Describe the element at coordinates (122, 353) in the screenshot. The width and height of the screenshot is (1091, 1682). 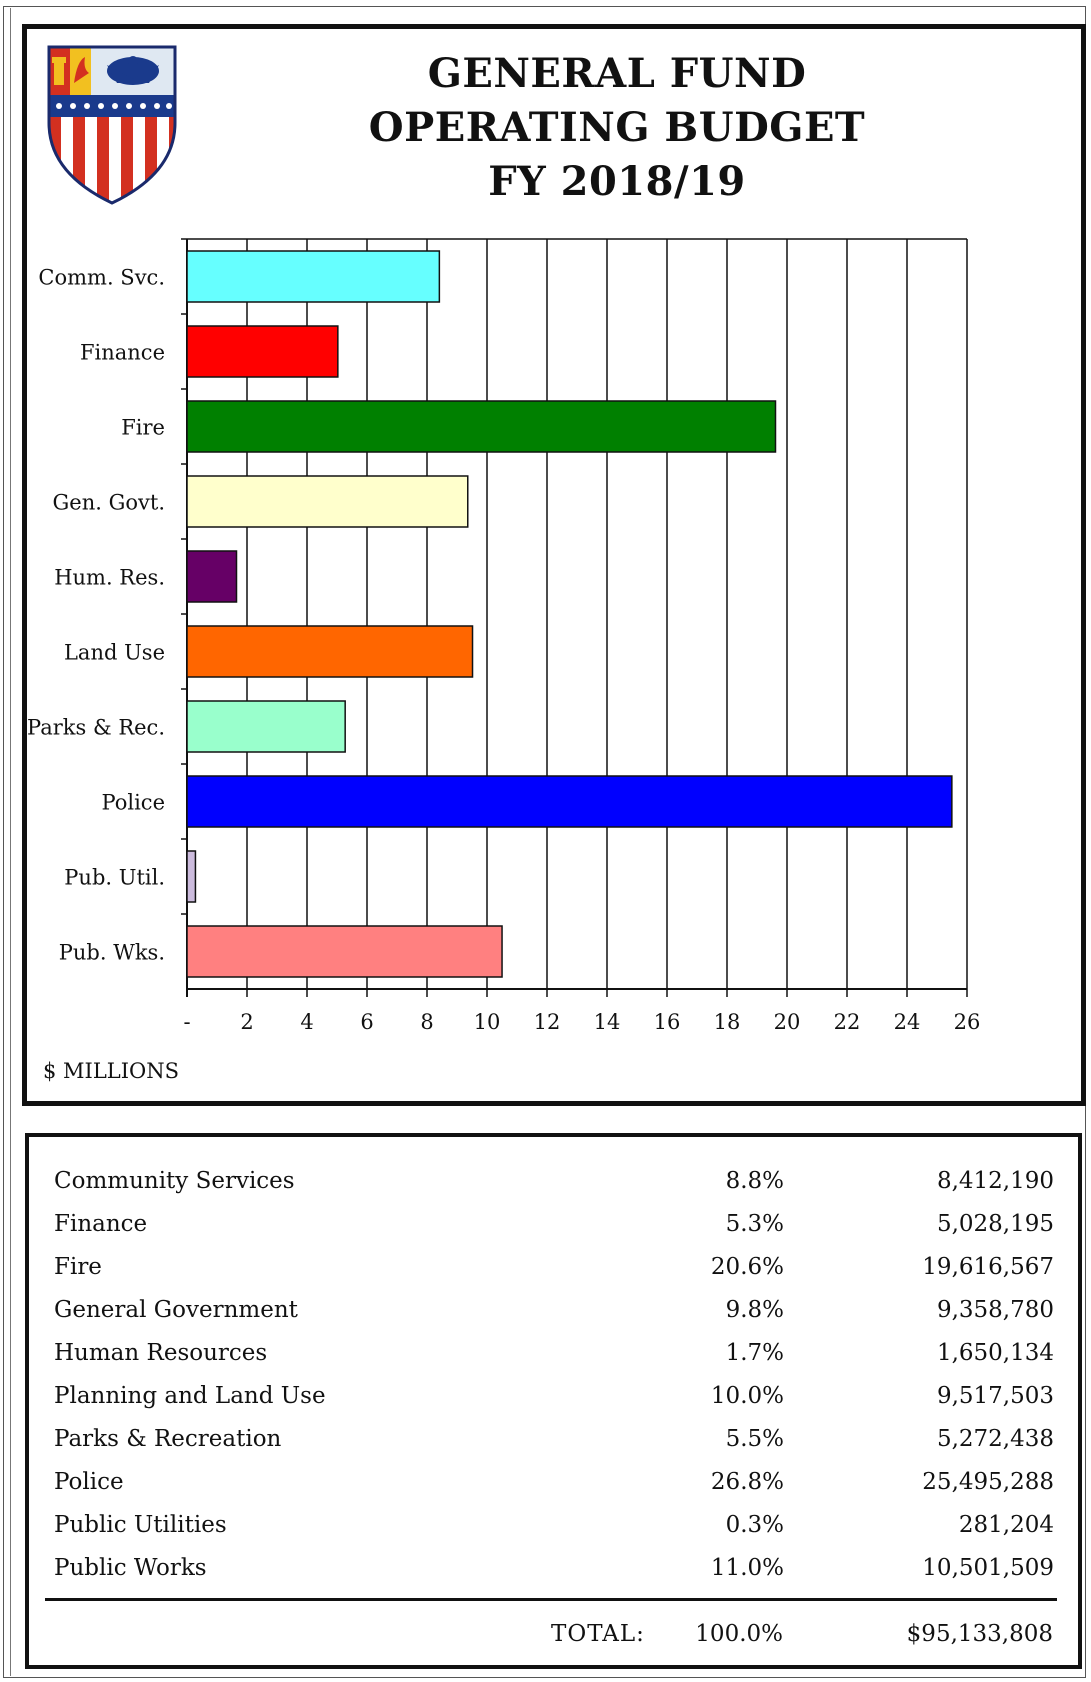
I see `category-label: Finance` at that location.